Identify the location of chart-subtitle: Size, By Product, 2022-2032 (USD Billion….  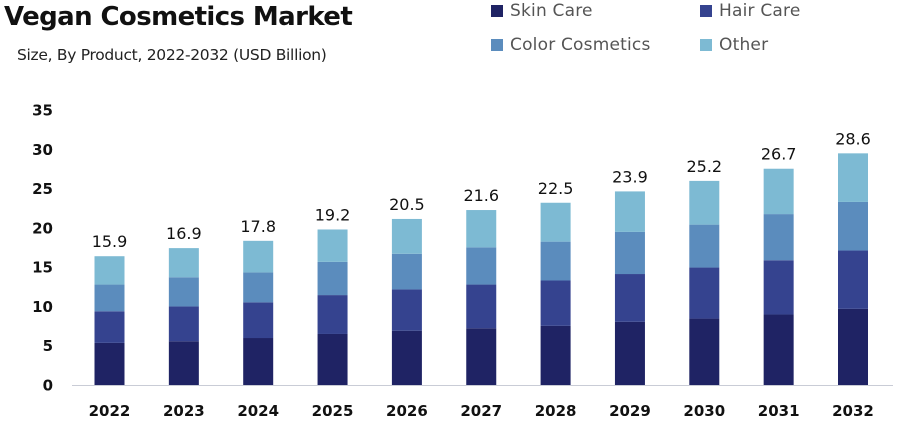
(172, 55).